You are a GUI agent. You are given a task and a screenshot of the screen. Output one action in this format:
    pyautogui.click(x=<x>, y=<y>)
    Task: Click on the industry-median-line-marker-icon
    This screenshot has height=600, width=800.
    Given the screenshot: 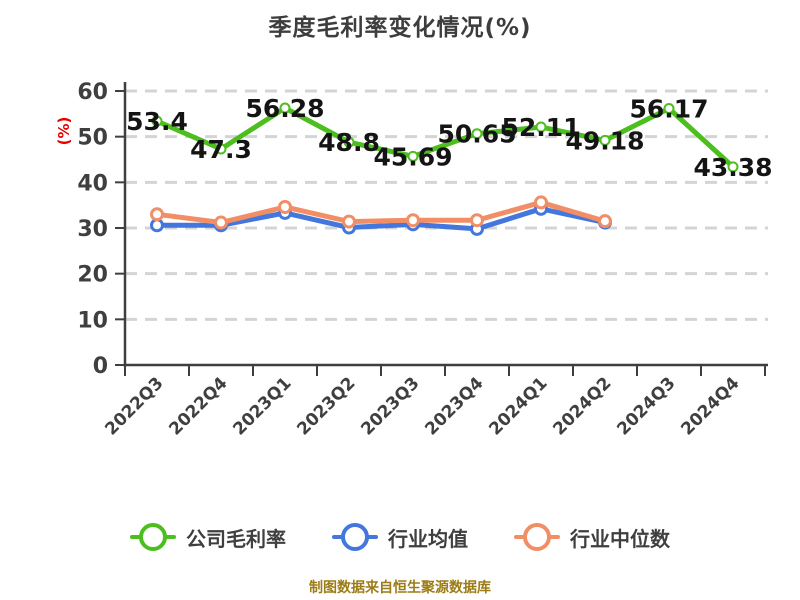 What is the action you would take?
    pyautogui.click(x=537, y=537)
    